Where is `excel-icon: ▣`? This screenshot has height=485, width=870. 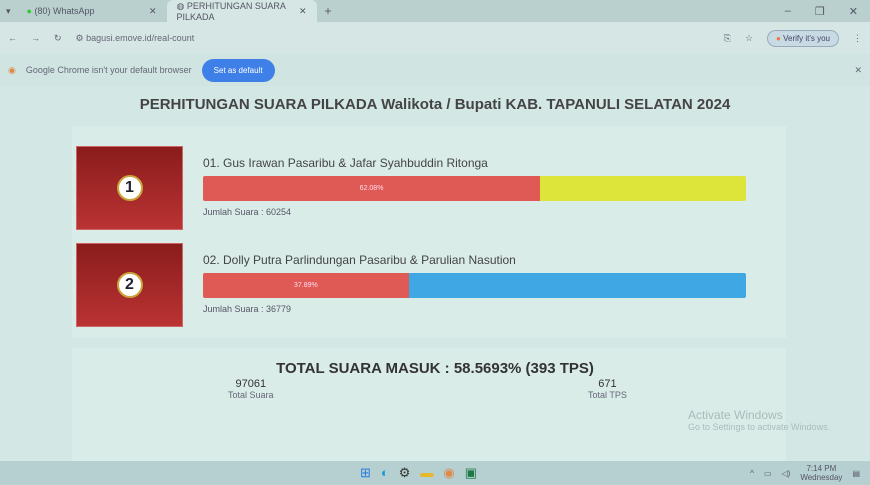 excel-icon: ▣ is located at coordinates (471, 472).